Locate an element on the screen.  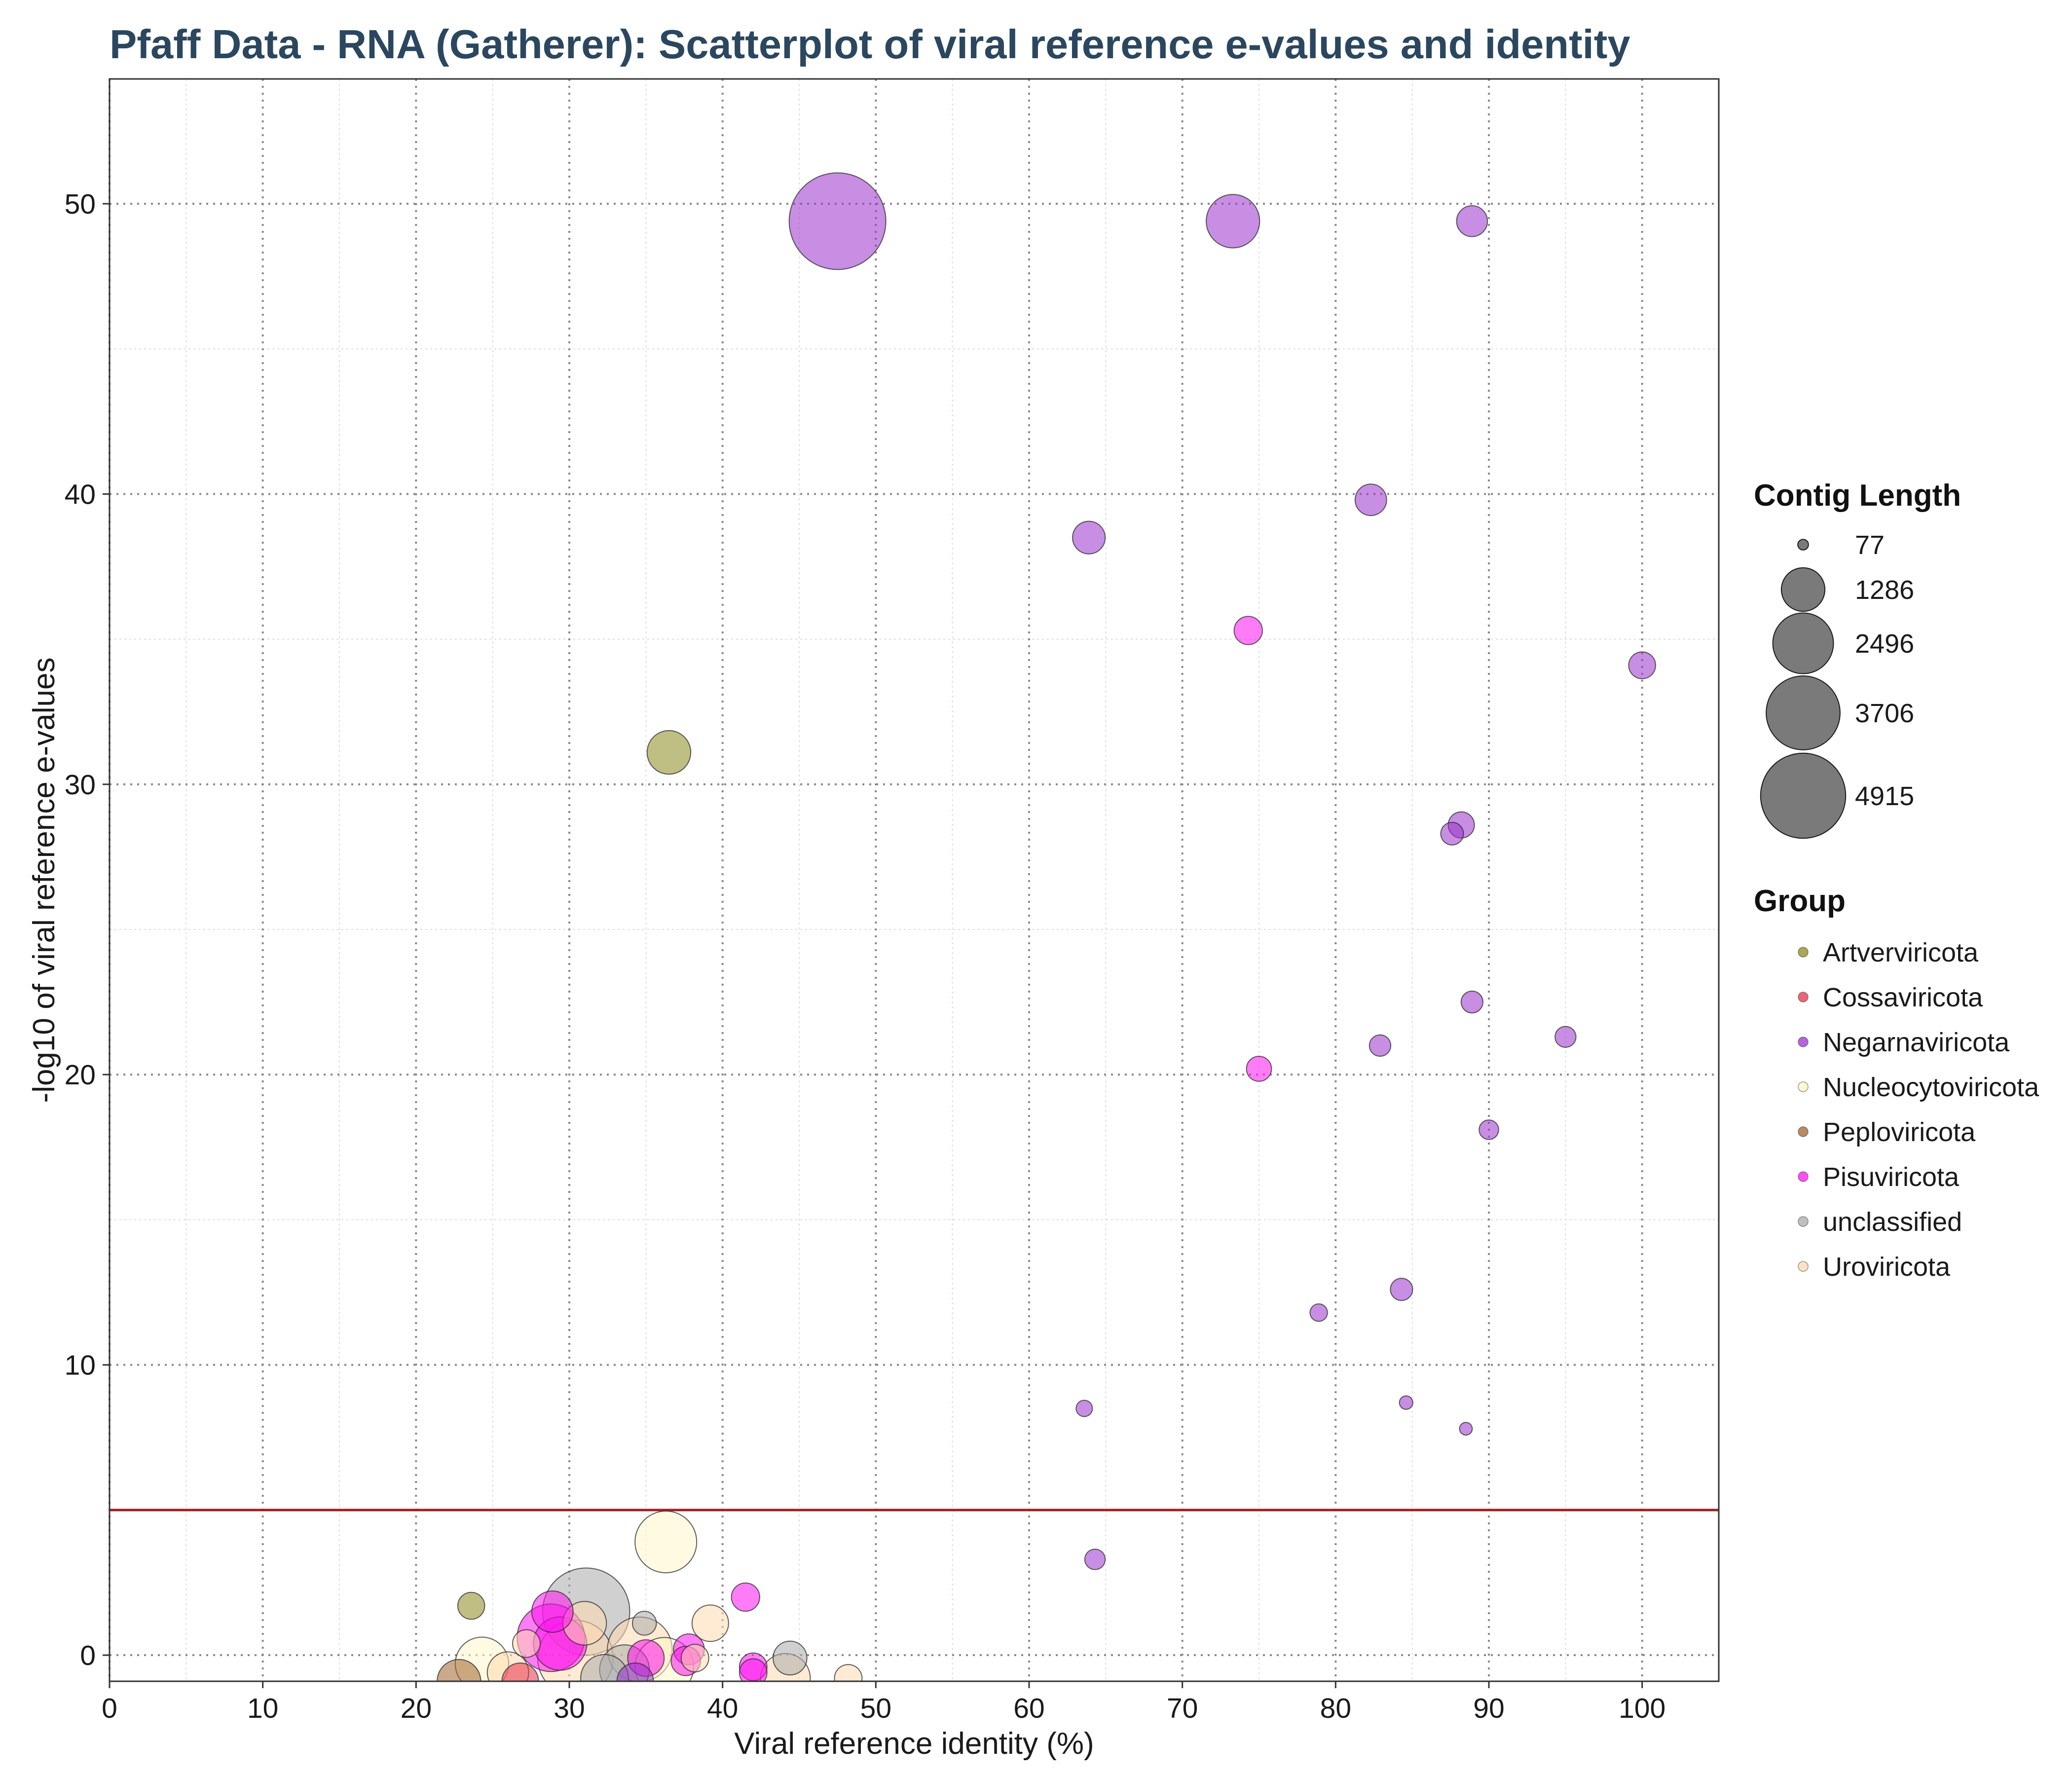
x-tick-label: 30 is located at coordinates (570, 1709).